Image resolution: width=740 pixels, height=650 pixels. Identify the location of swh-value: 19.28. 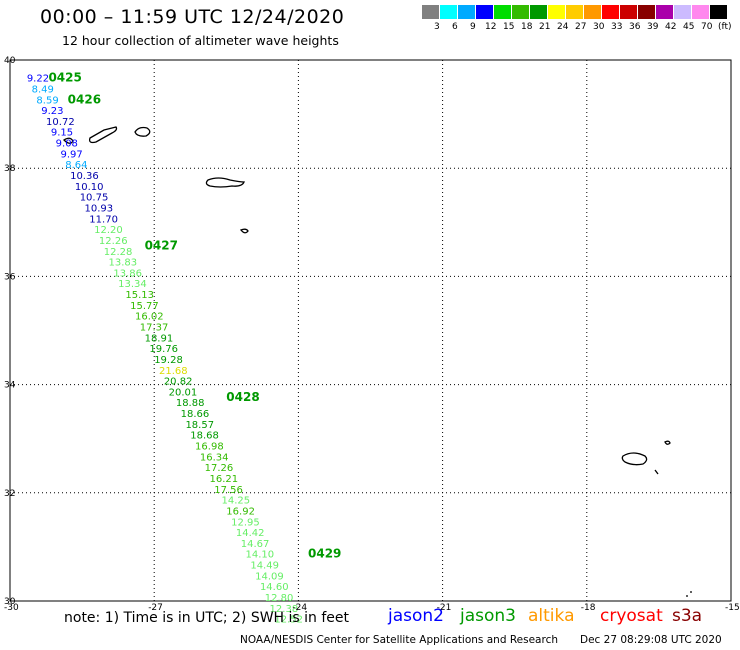
(168, 360).